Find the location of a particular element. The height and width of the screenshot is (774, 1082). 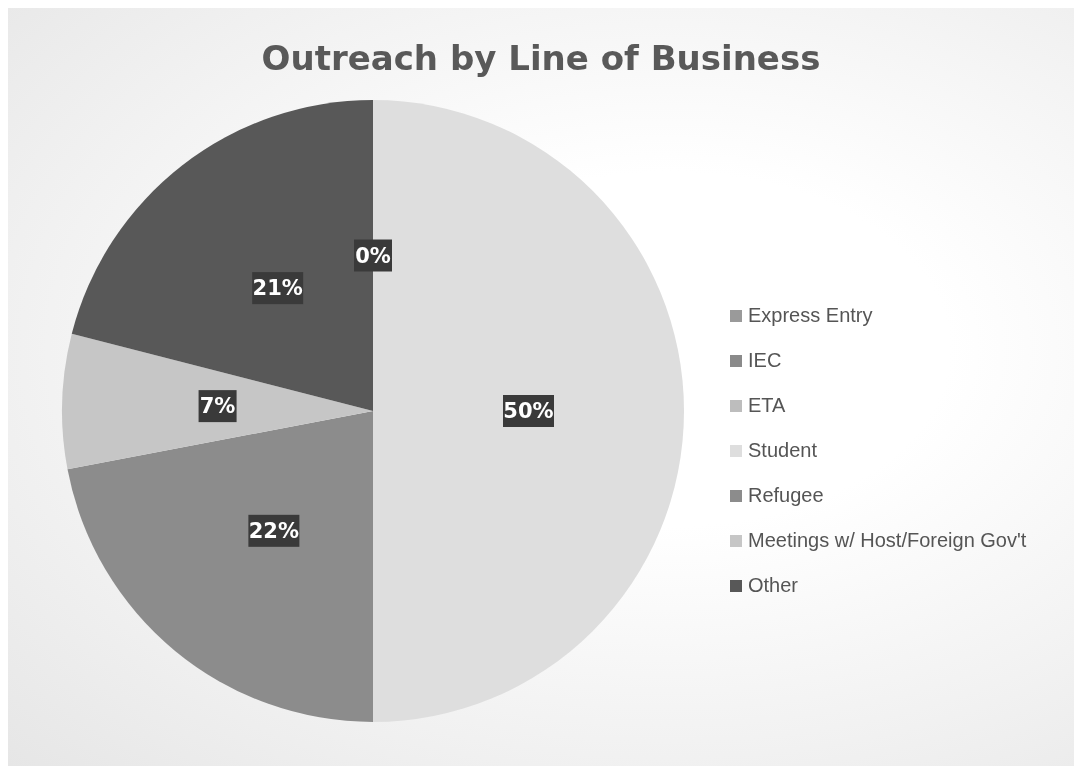

legend-label: Refugee is located at coordinates (786, 495).